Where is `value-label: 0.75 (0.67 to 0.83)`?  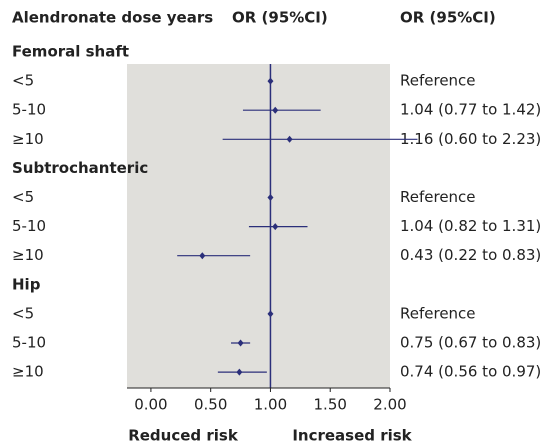
value-label: 0.75 (0.67 to 0.83) is located at coordinates (470, 343).